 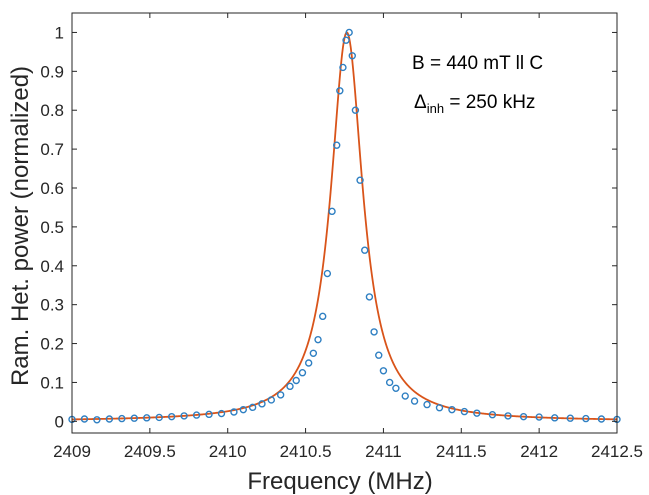 I want to click on annotation-field: B = 440 mT ll C, so click(x=477, y=63).